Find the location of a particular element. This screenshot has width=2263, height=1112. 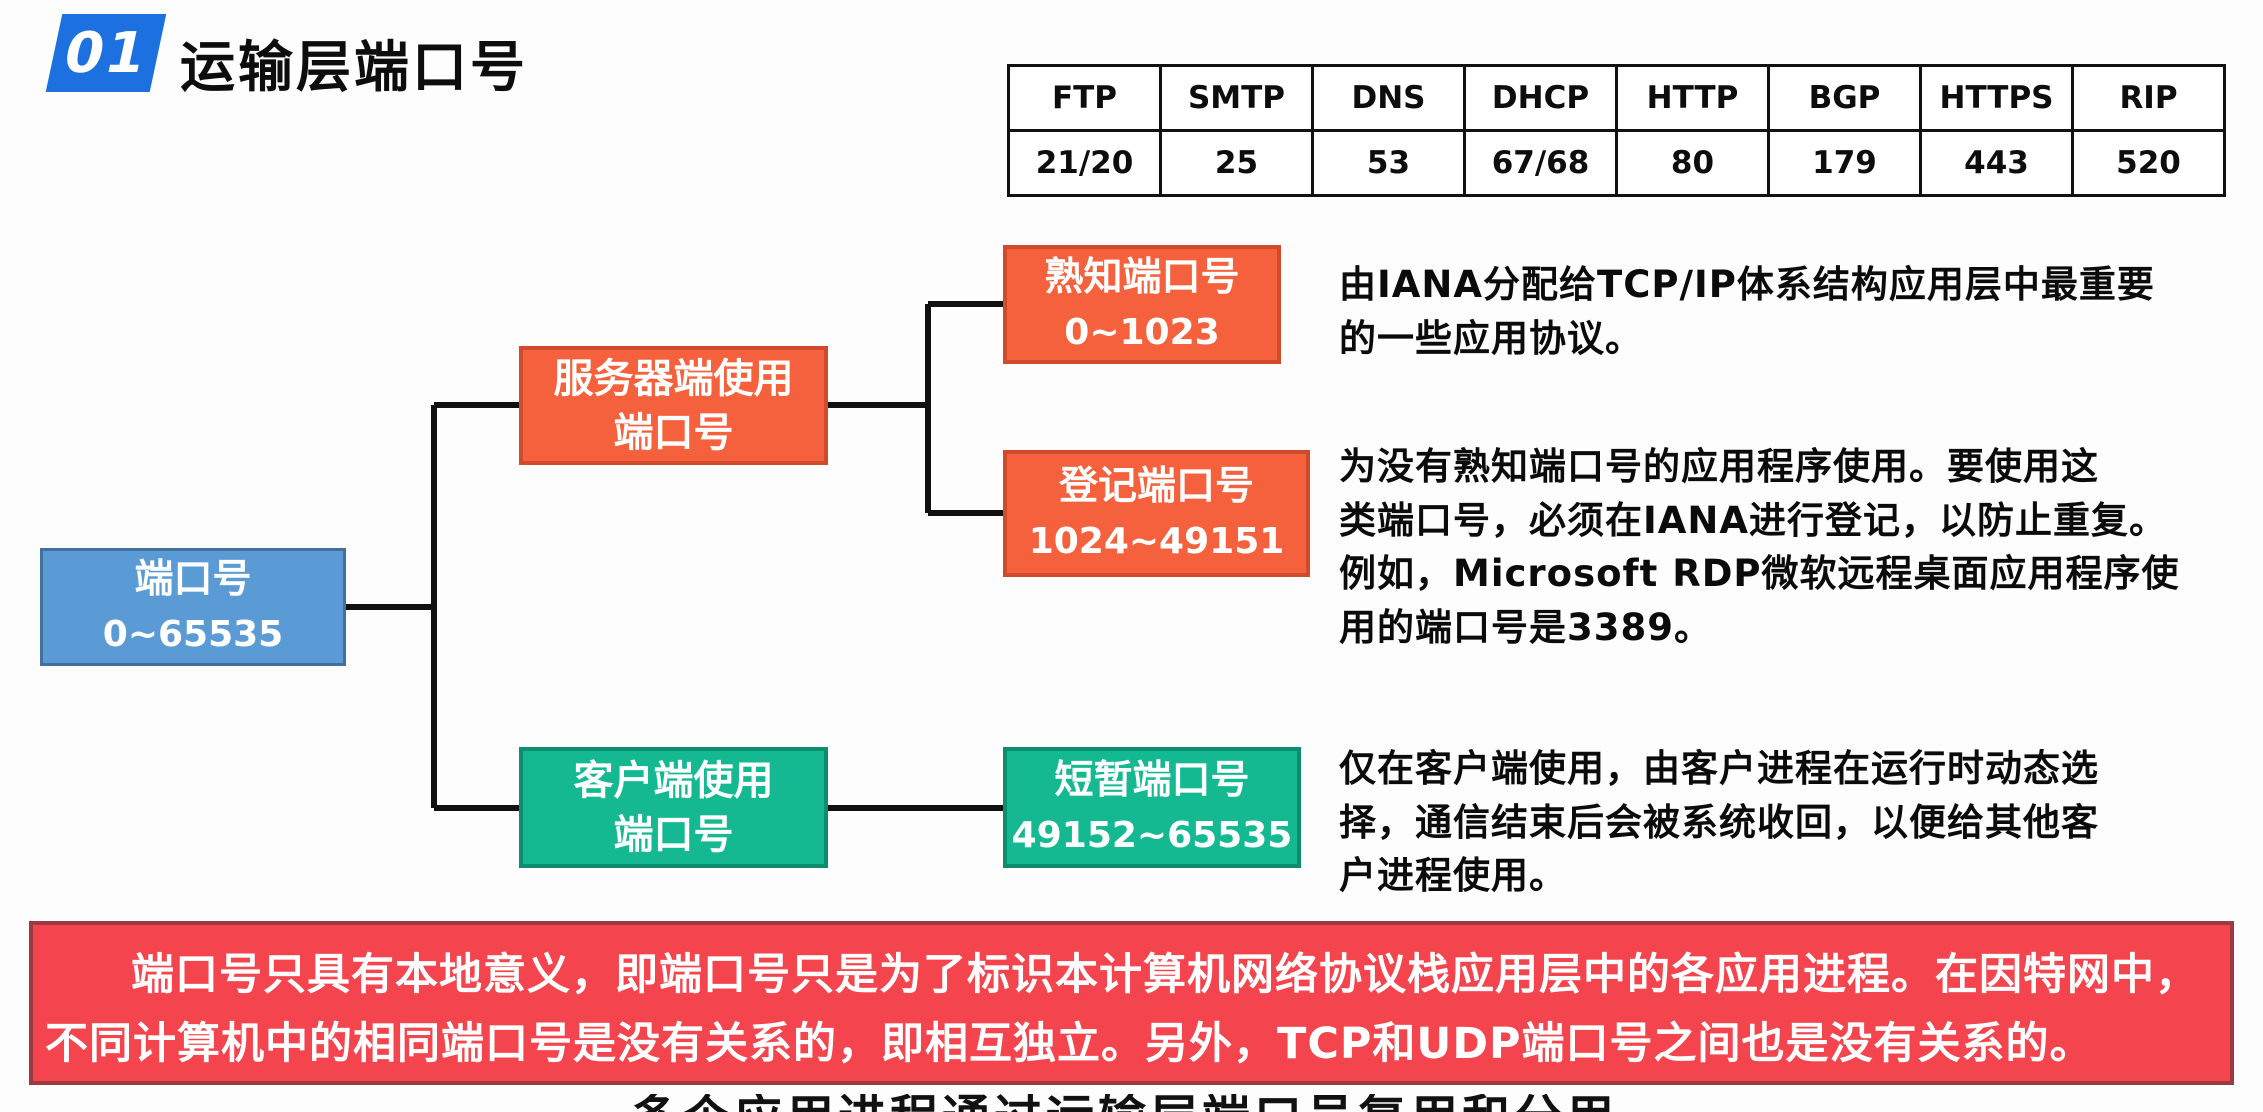

table-port-cell: 67/68 is located at coordinates (1540, 163).